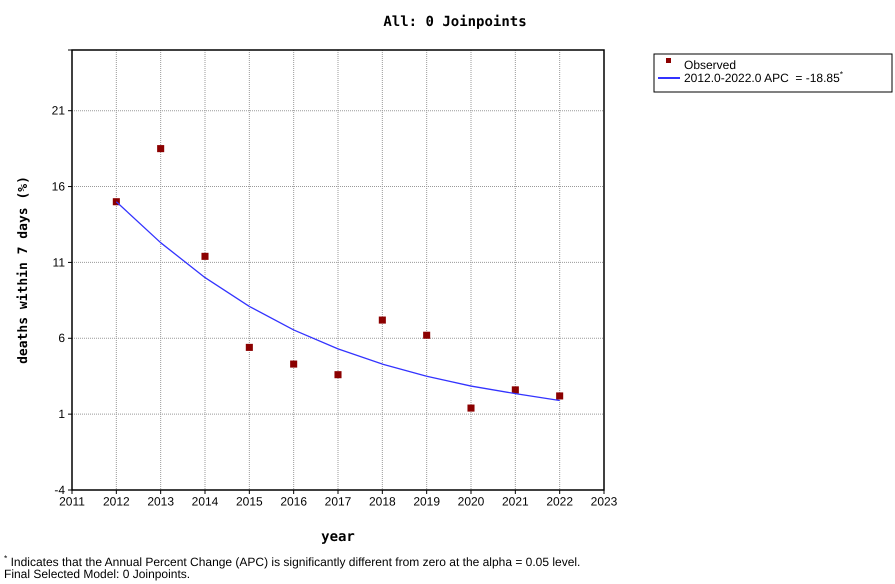  What do you see at coordinates (59, 111) in the screenshot?
I see `y-tick-label: 21` at bounding box center [59, 111].